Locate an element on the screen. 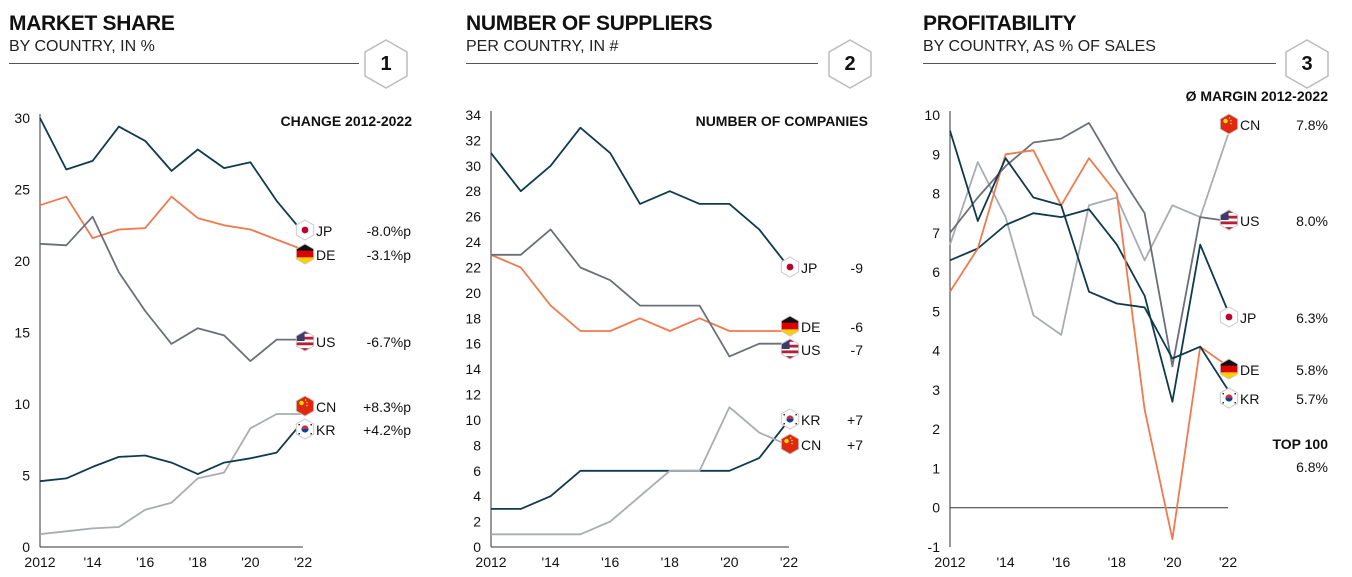 Image resolution: width=1352 pixels, height=577 pixels. series-value-kr: 5.7% is located at coordinates (1312, 399).